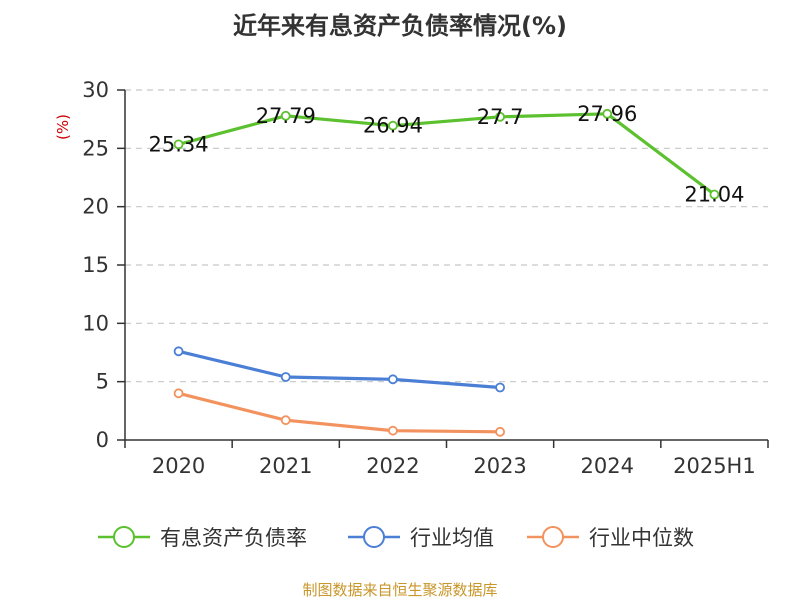 Image resolution: width=800 pixels, height=600 pixels. I want to click on legend: 有息资产负债率 行业均值 行业中位数, so click(396, 538).